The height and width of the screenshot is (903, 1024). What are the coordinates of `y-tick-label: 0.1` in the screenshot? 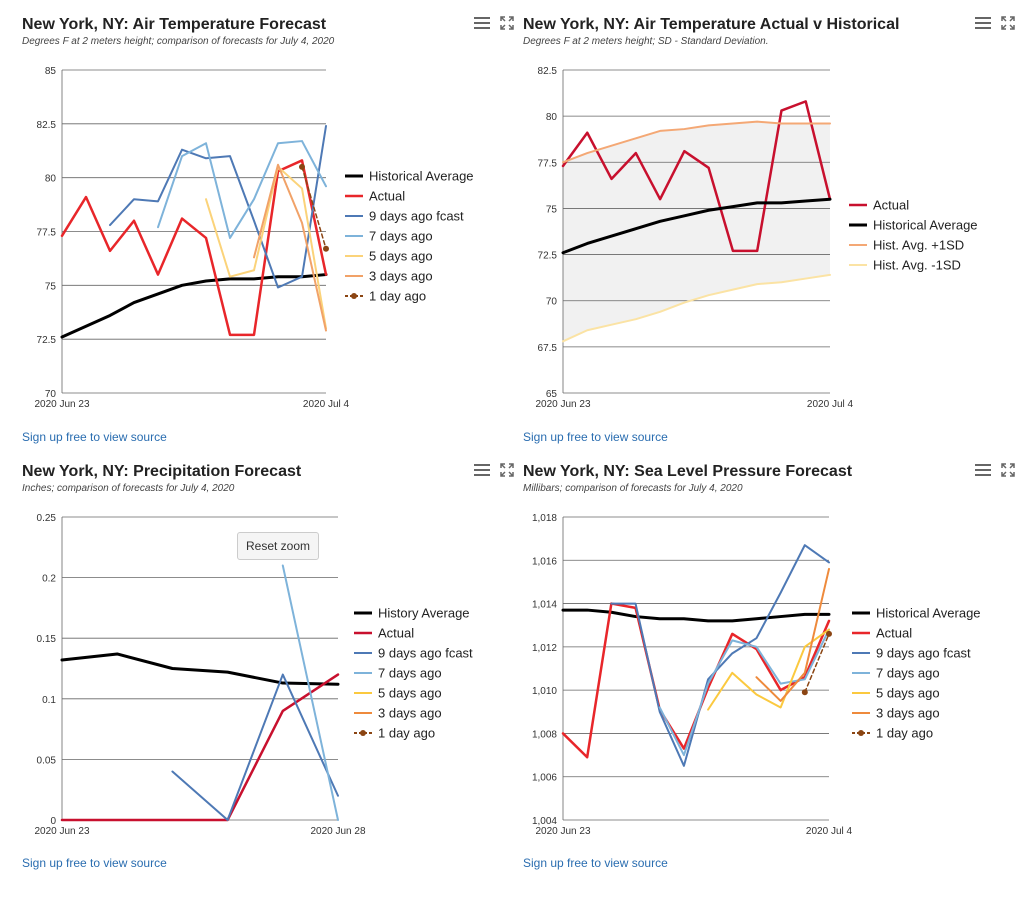 It's located at (49, 700).